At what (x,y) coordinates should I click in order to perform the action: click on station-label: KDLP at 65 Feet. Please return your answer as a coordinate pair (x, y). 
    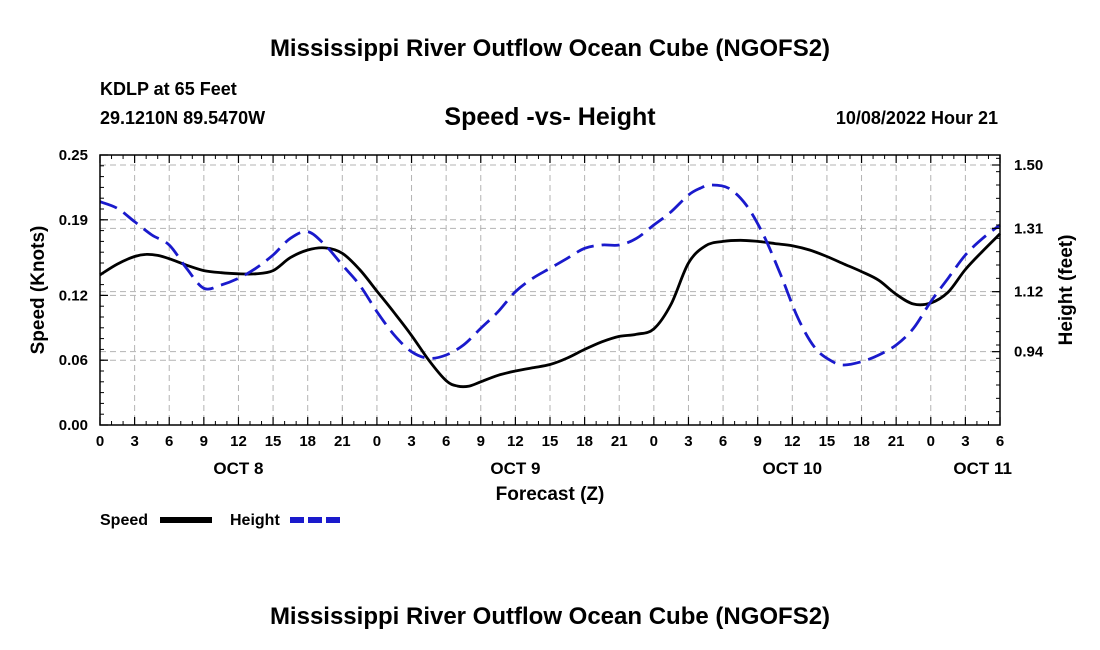
    Looking at the image, I should click on (168, 89).